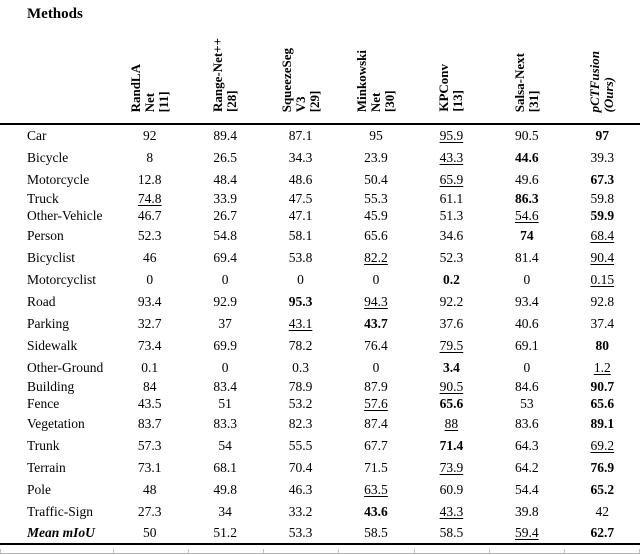 The height and width of the screenshot is (555, 640). Describe the element at coordinates (527, 215) in the screenshot. I see `value-cell: 54.6` at that location.